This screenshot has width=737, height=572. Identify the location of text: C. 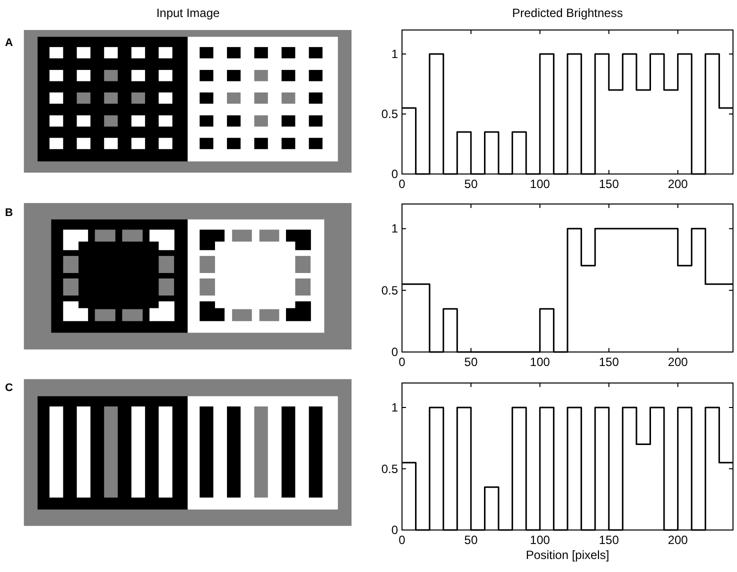
(9, 388).